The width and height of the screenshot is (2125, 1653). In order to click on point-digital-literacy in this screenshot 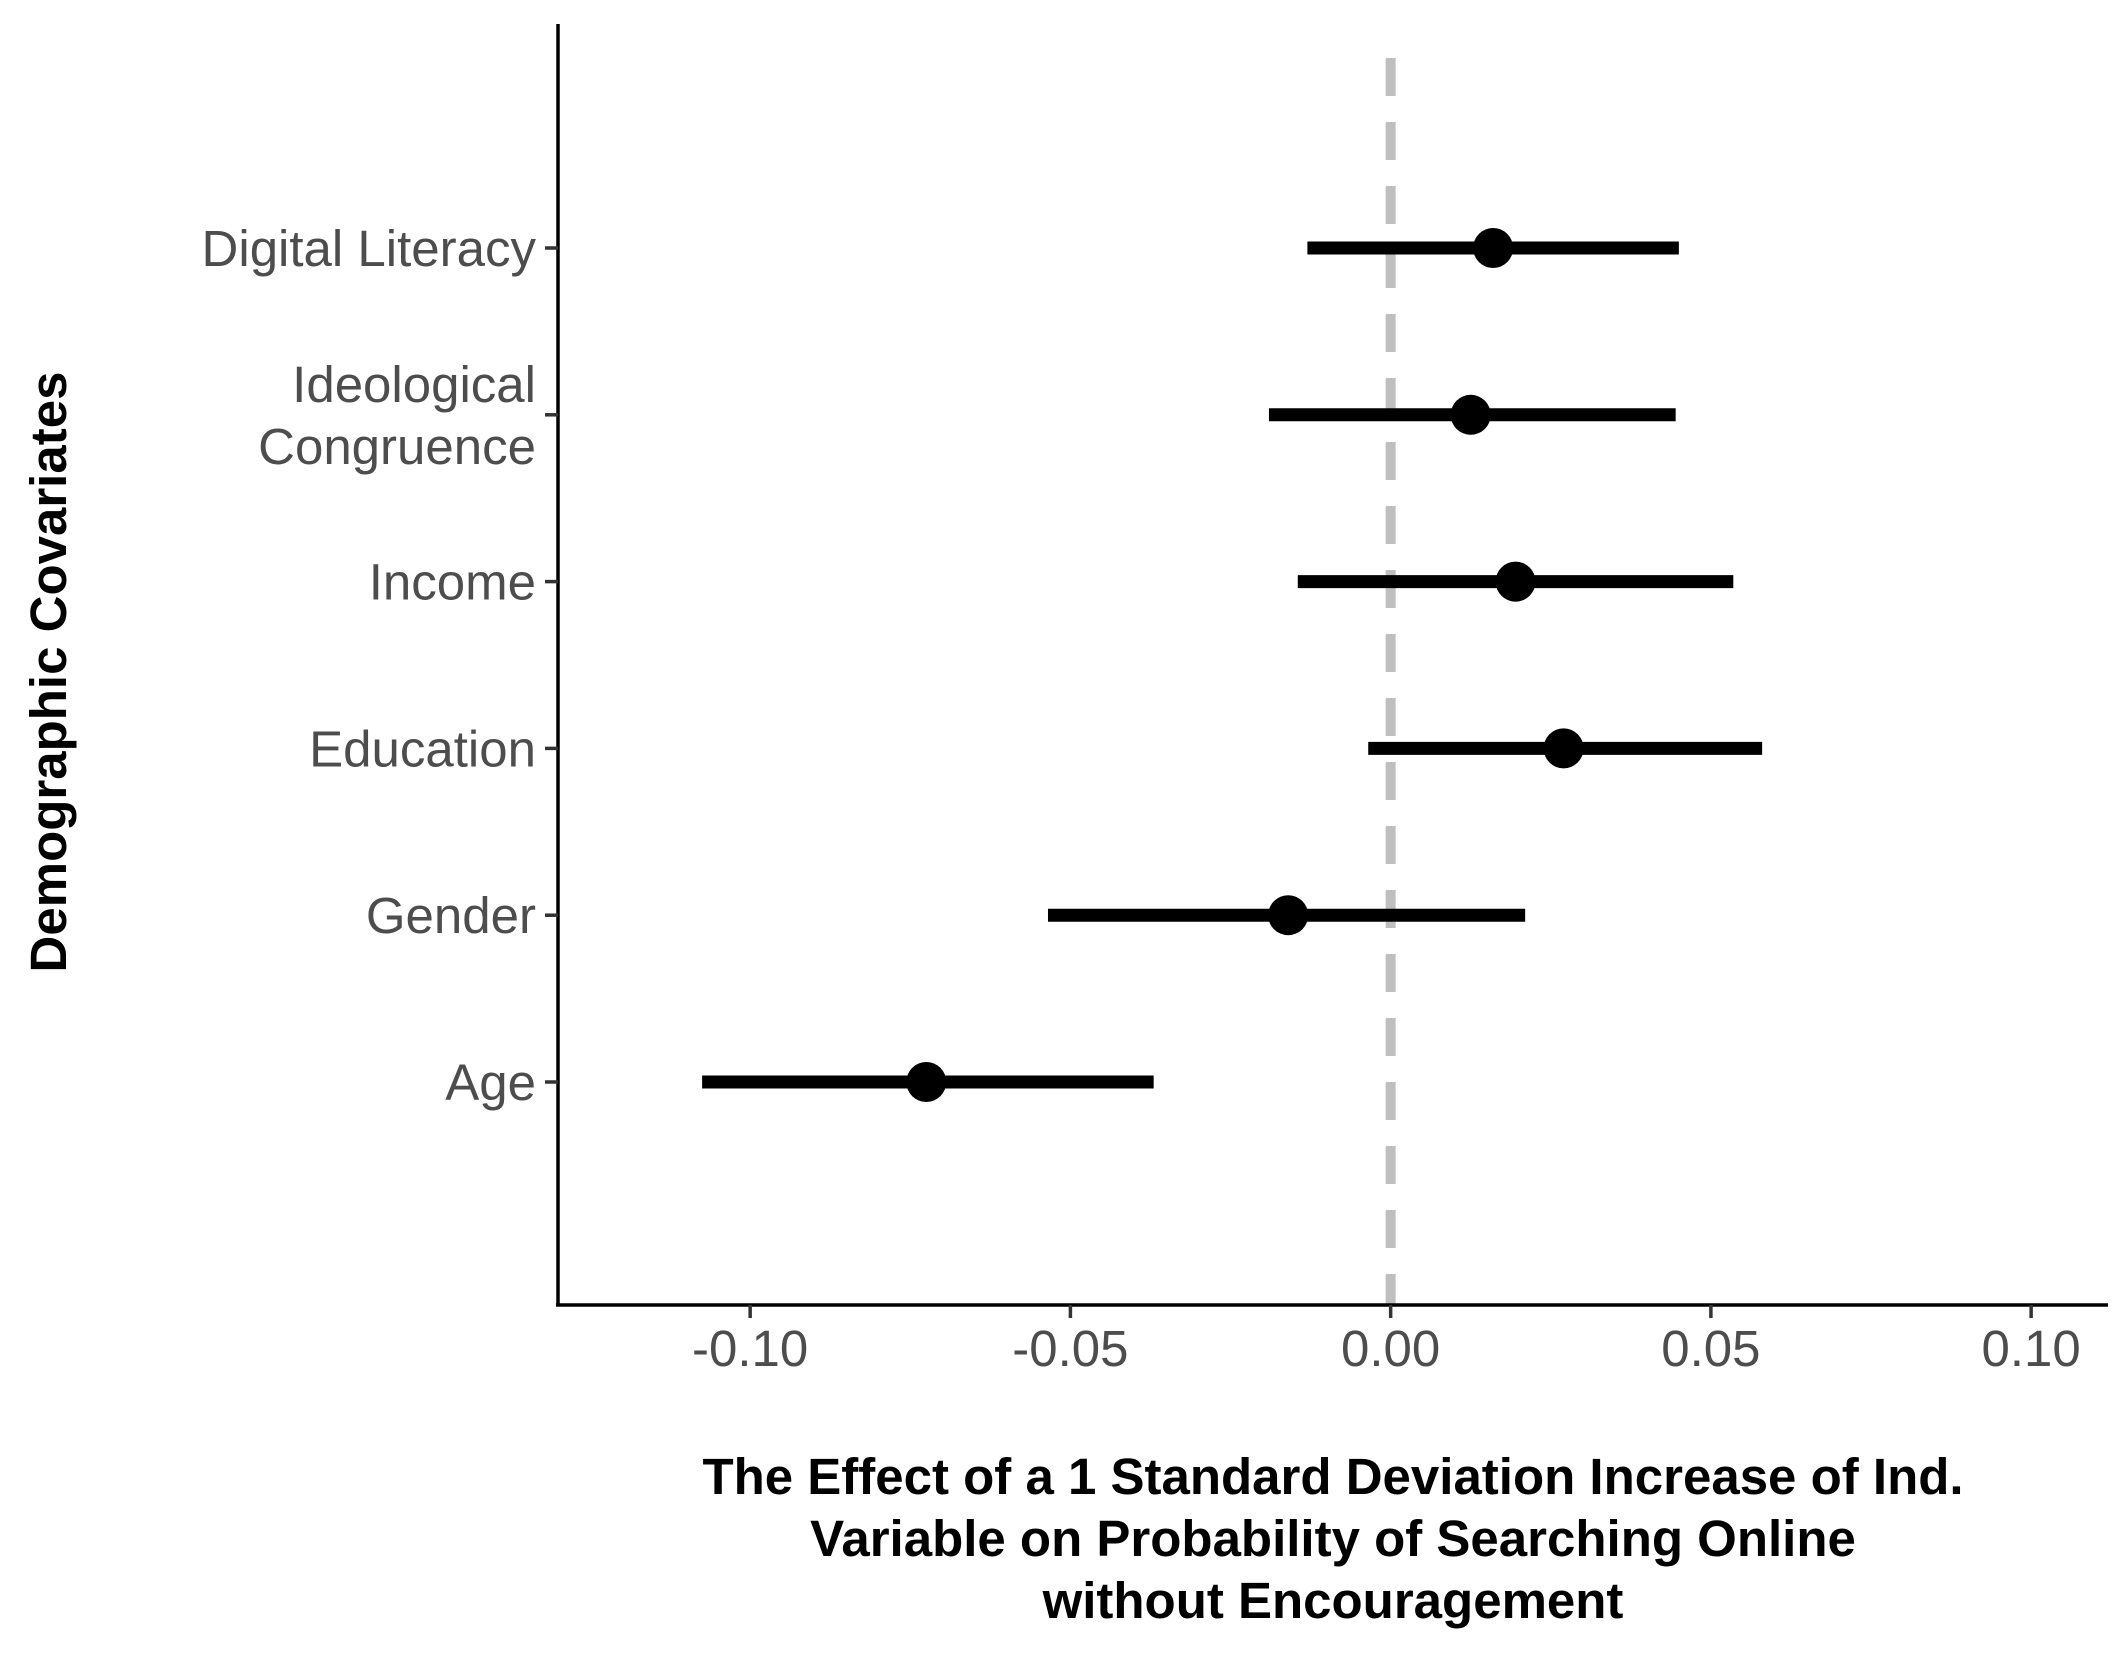, I will do `click(1493, 248)`.